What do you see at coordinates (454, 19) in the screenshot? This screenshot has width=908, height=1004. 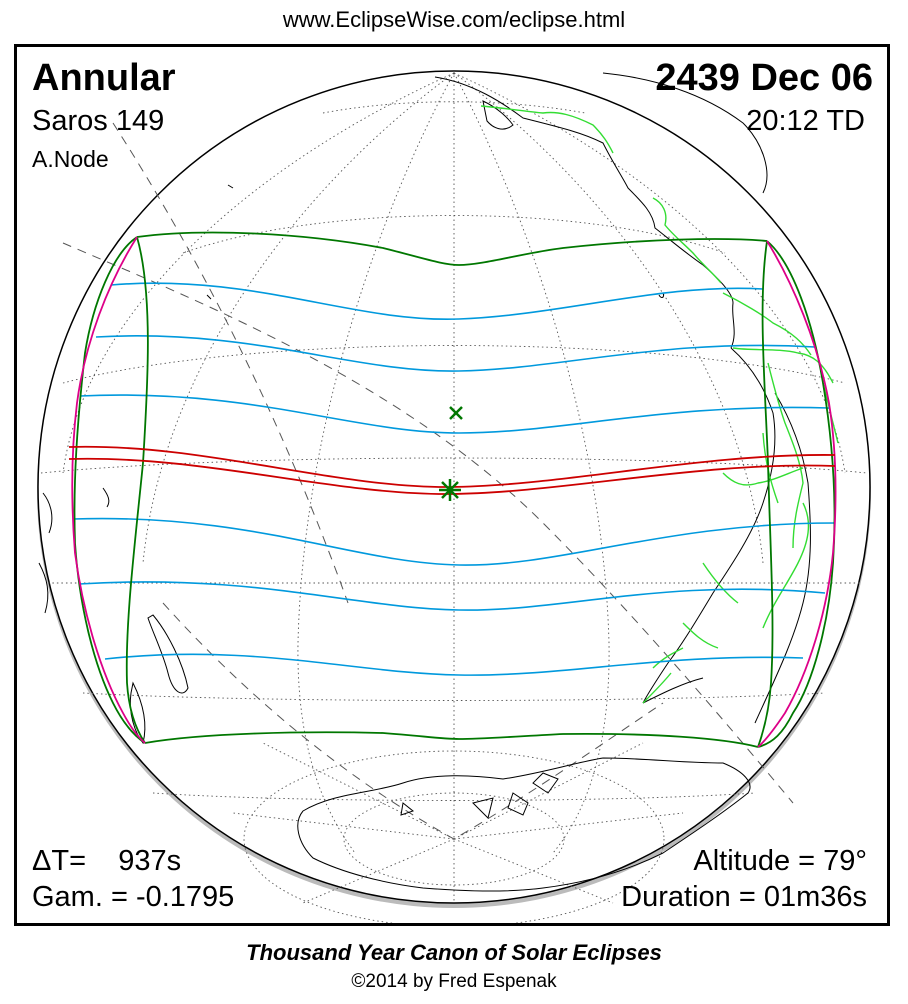 I see `source-url: www.EclipseWise.com/eclipse.html` at bounding box center [454, 19].